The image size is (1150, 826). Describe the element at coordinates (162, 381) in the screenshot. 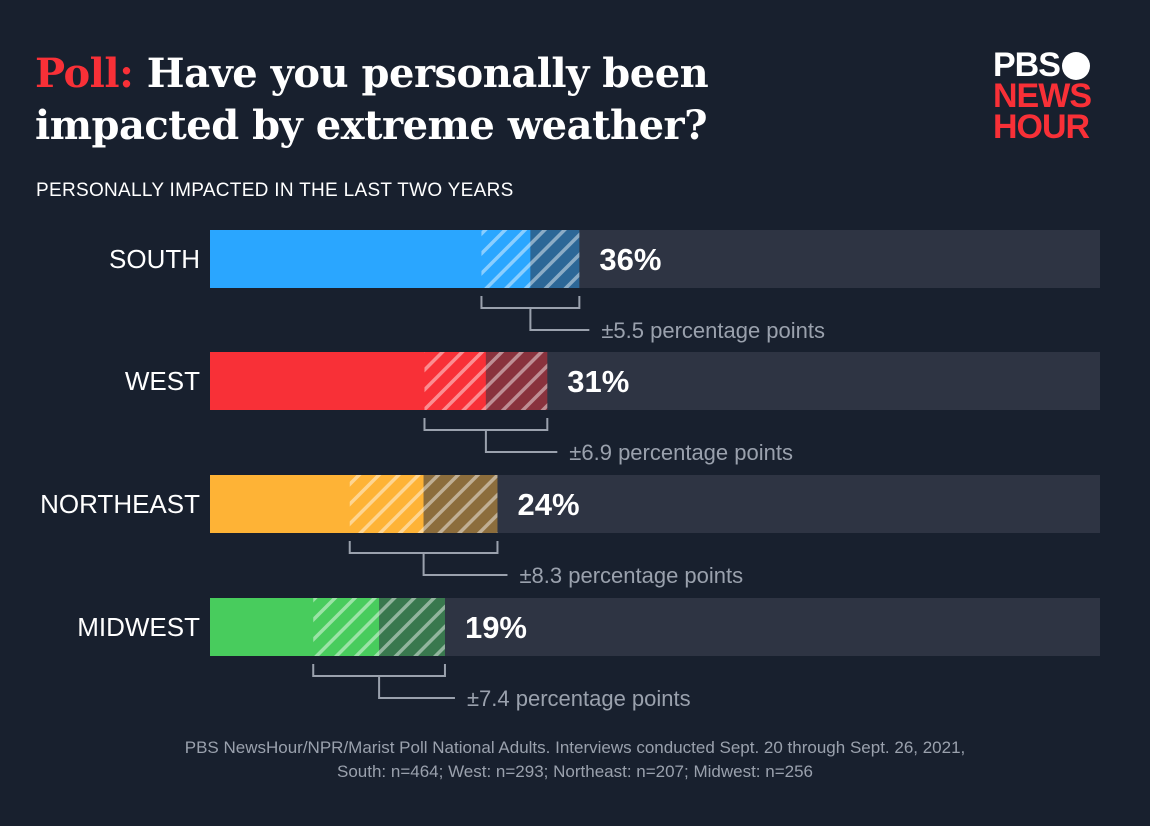

I see `category-label: WEST` at that location.